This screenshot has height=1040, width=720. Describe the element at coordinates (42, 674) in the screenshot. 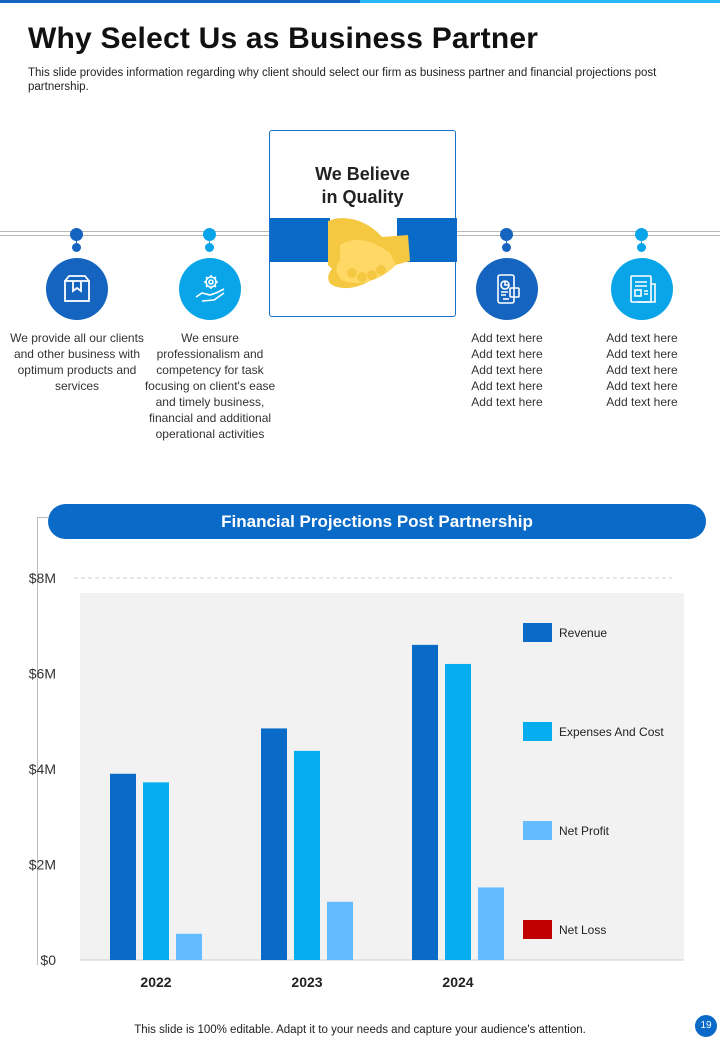

I see `y-tick-label: $6M` at that location.